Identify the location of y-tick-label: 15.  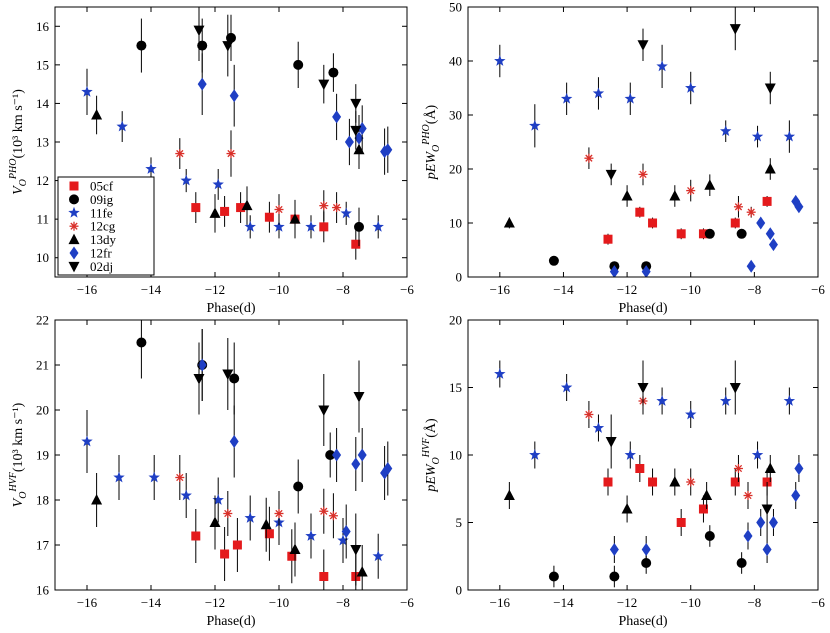
(42, 64).